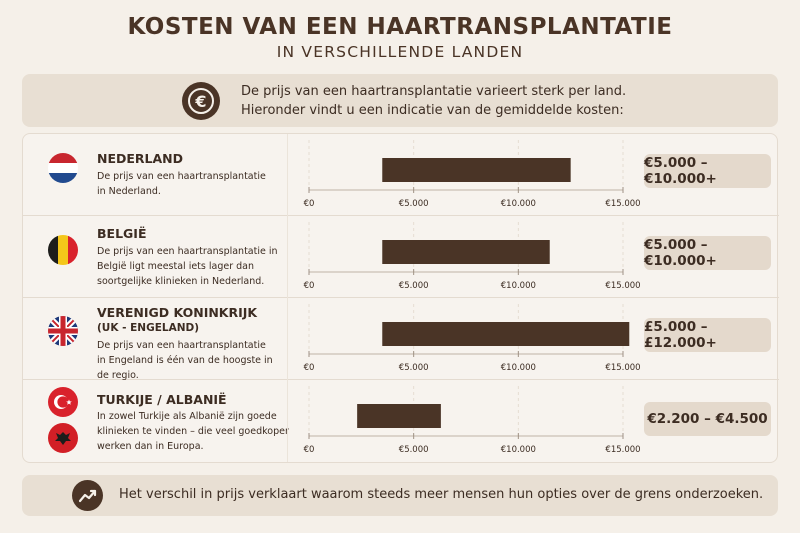 This screenshot has height=533, width=800. I want to click on country-subname: (UK - ENGELAND), so click(148, 328).